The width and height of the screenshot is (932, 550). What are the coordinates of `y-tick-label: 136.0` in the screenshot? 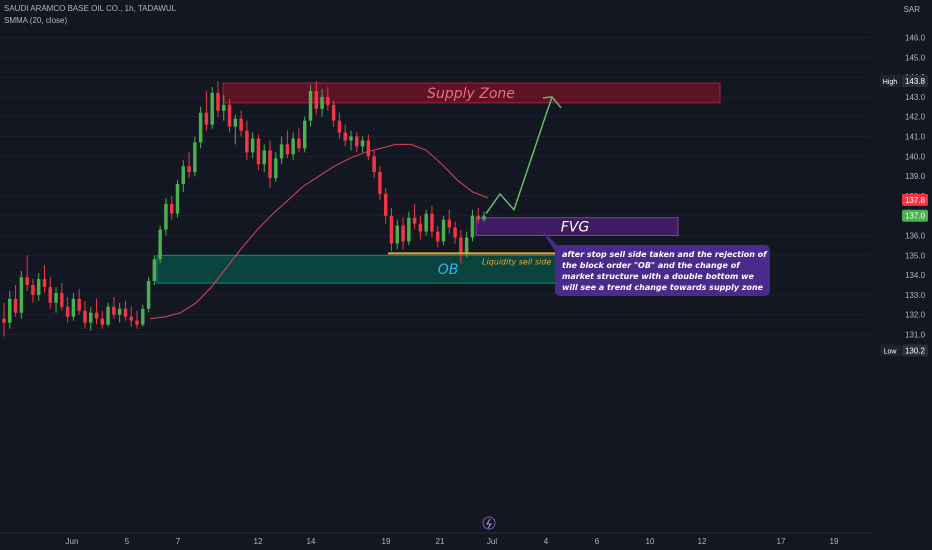 It's located at (915, 236).